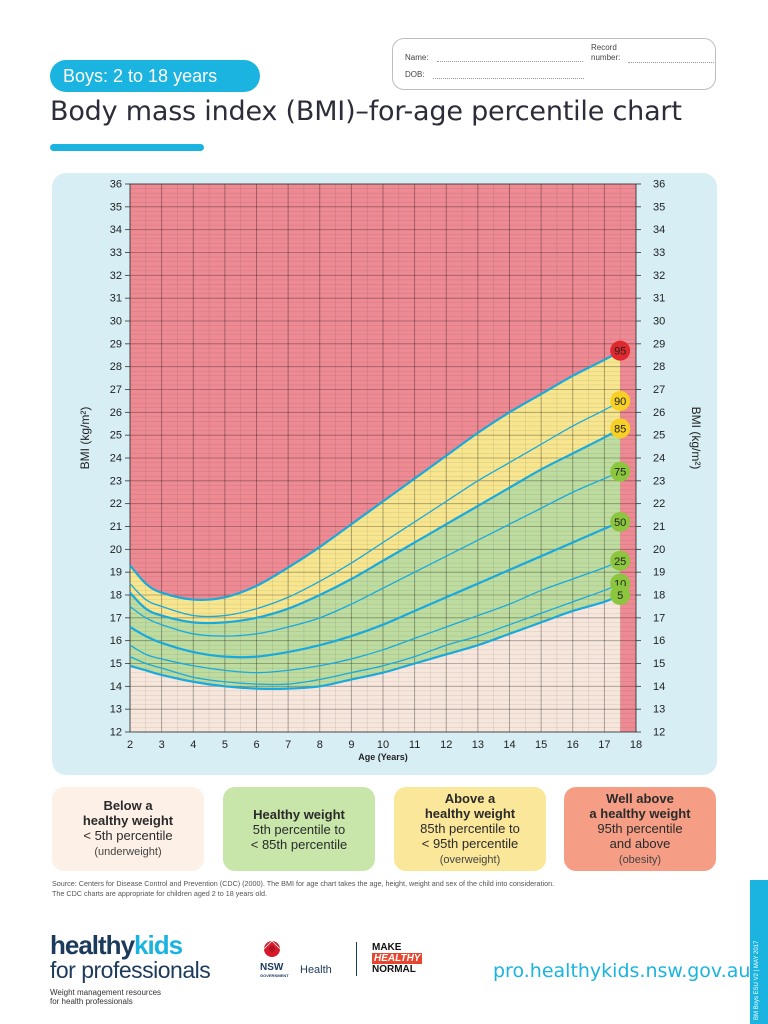  I want to click on x-tick-label: 7, so click(288, 745).